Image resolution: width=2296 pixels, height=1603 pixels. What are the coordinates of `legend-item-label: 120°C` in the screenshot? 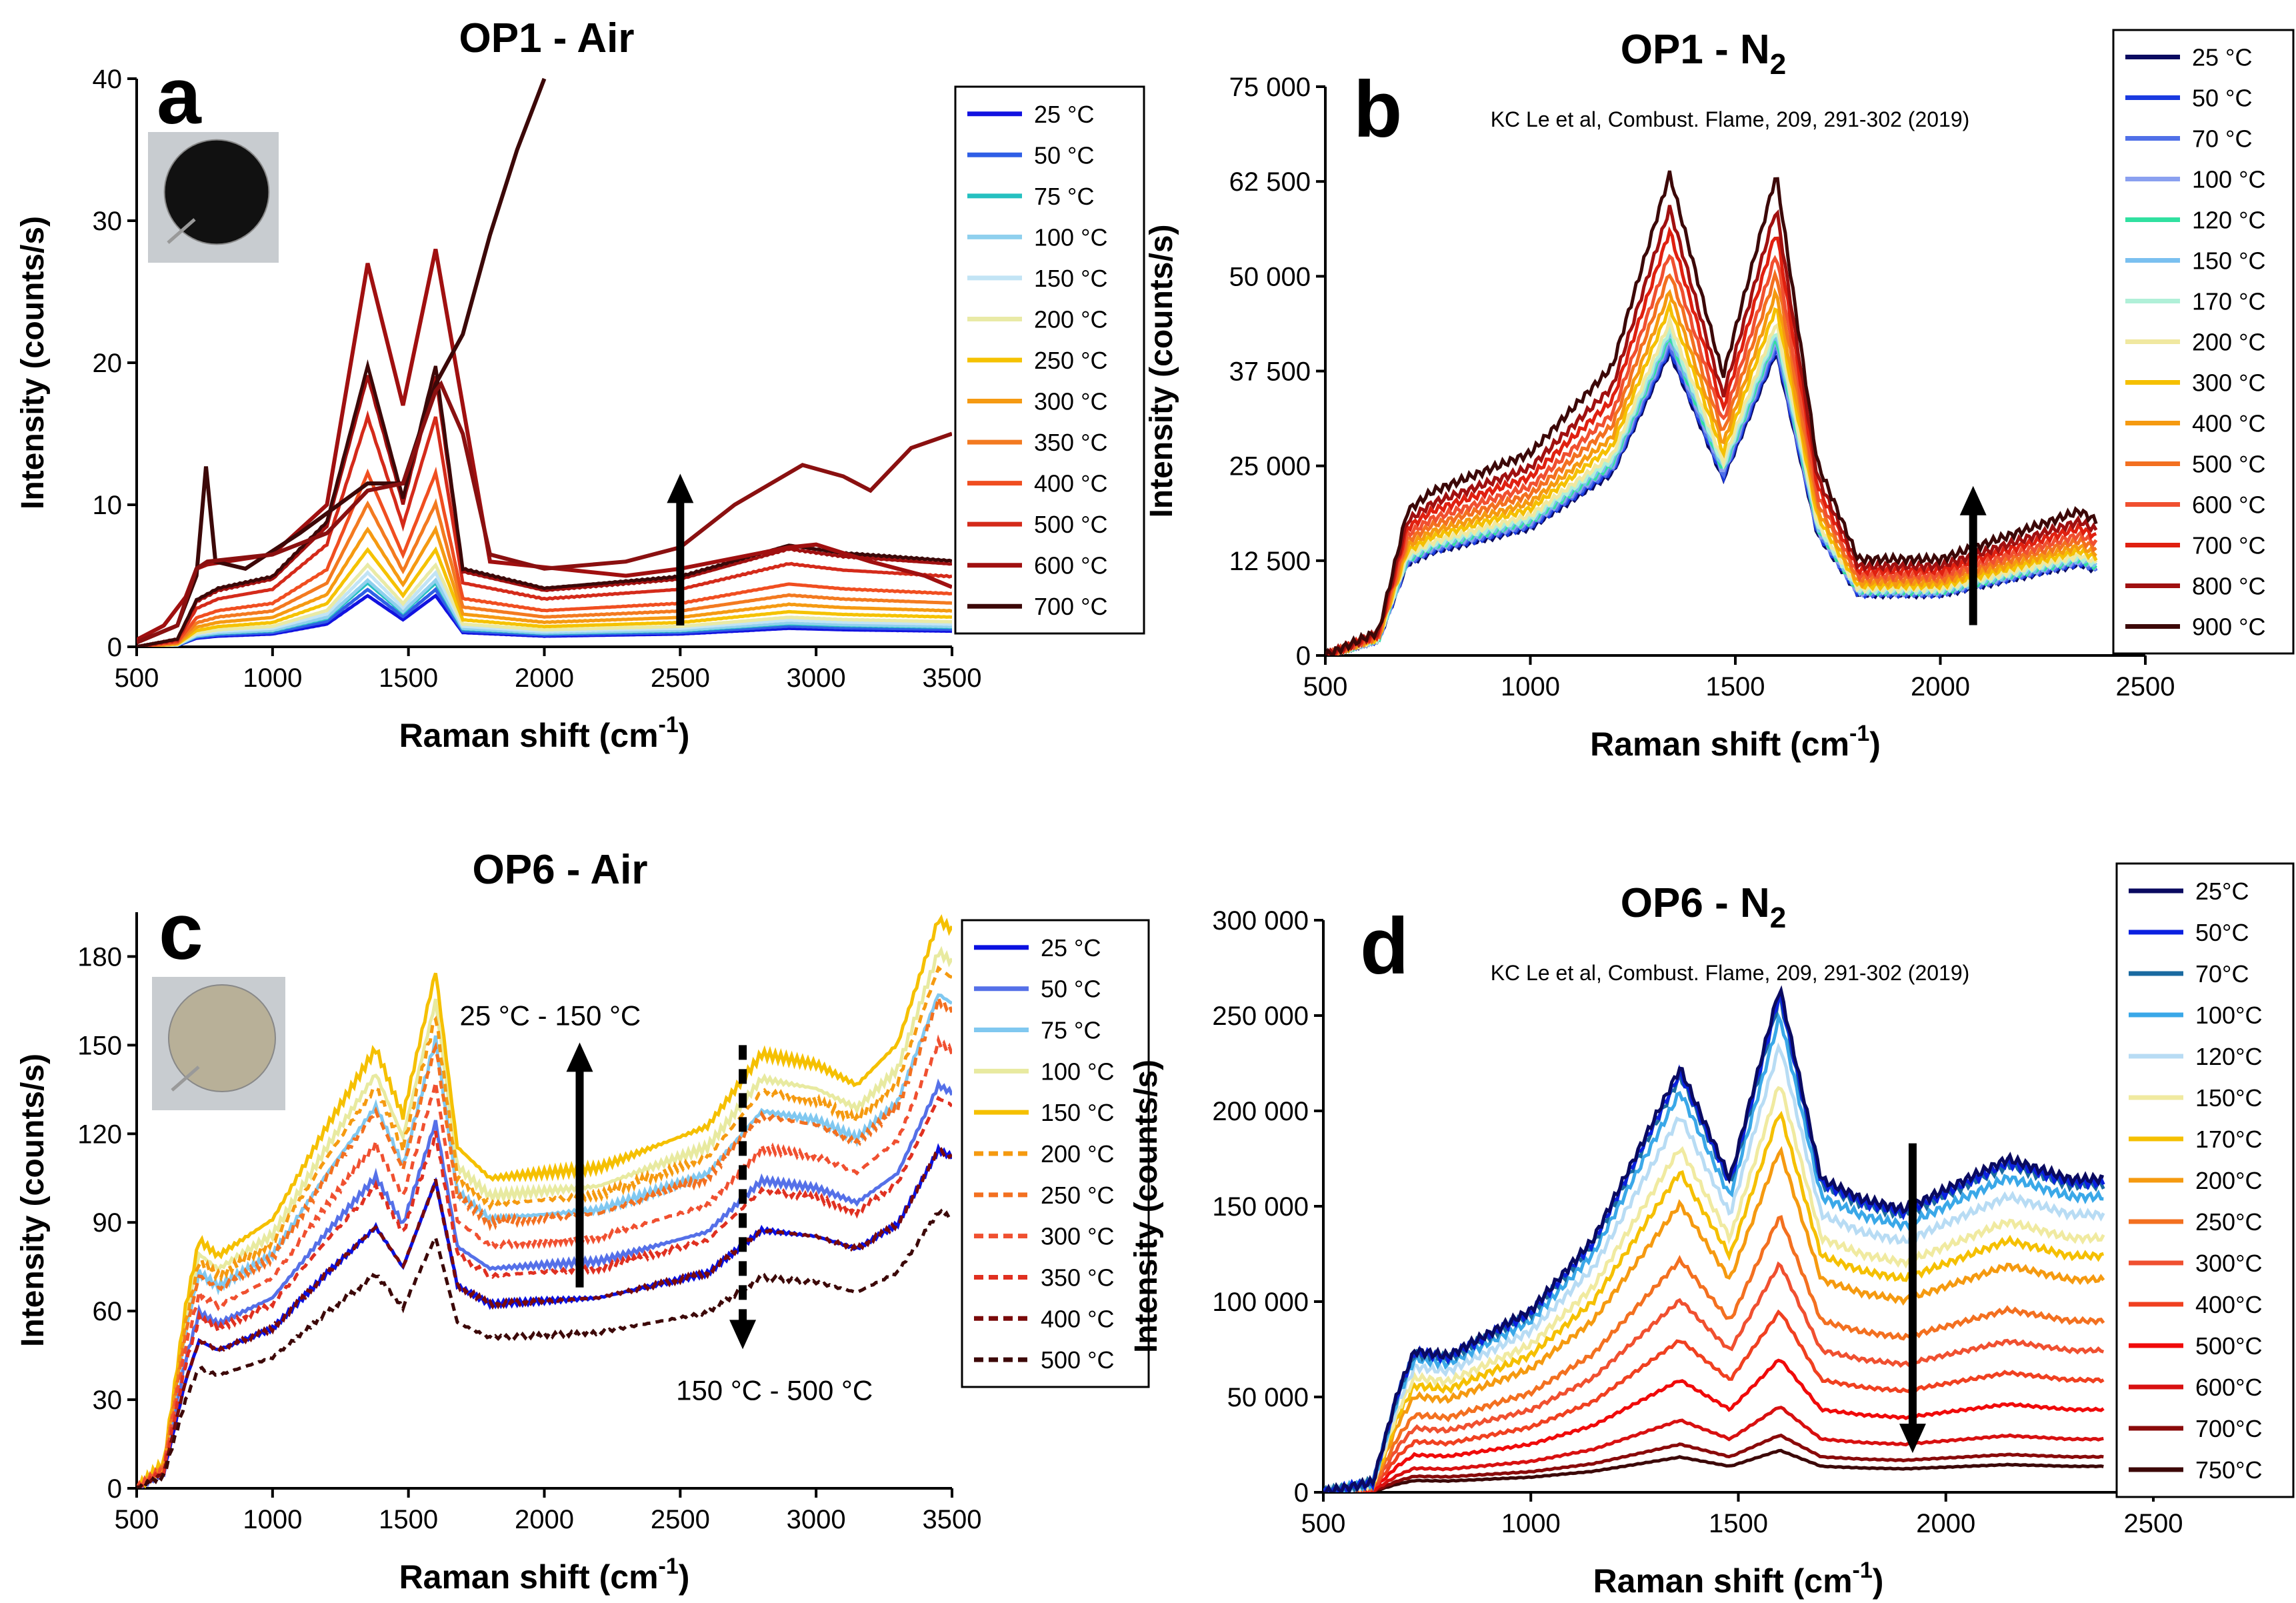 It's located at (2228, 1056).